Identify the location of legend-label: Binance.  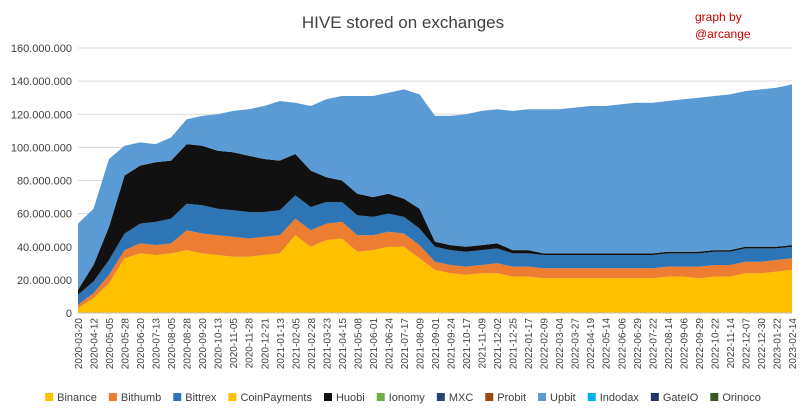
(77, 398).